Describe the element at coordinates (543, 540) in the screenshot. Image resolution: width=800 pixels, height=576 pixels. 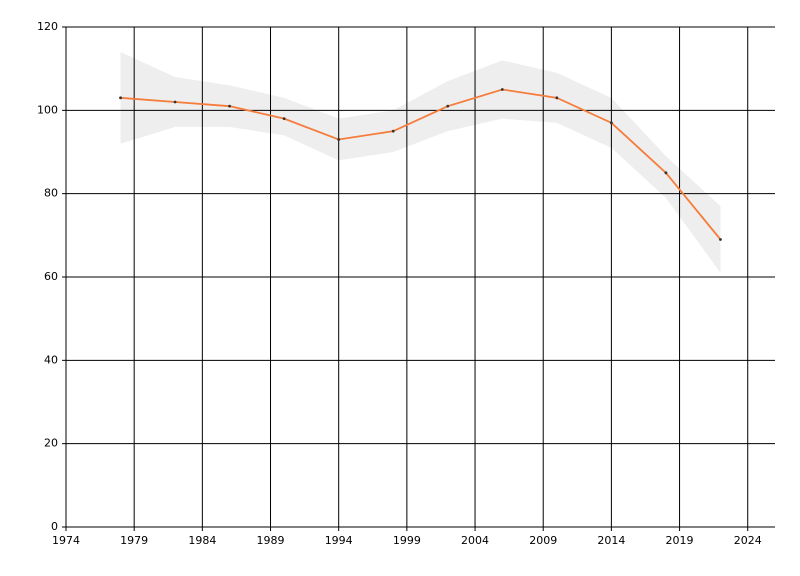
I see `x-tick-label: 2009` at that location.